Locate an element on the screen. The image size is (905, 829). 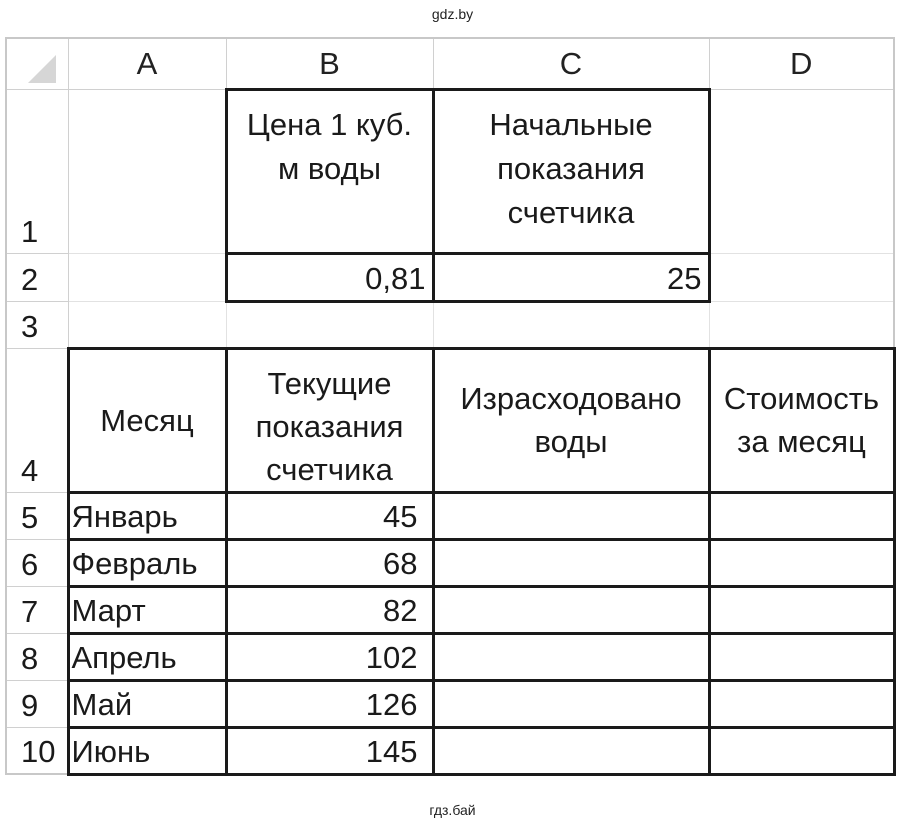
cell-c2: 25 is located at coordinates (571, 277).